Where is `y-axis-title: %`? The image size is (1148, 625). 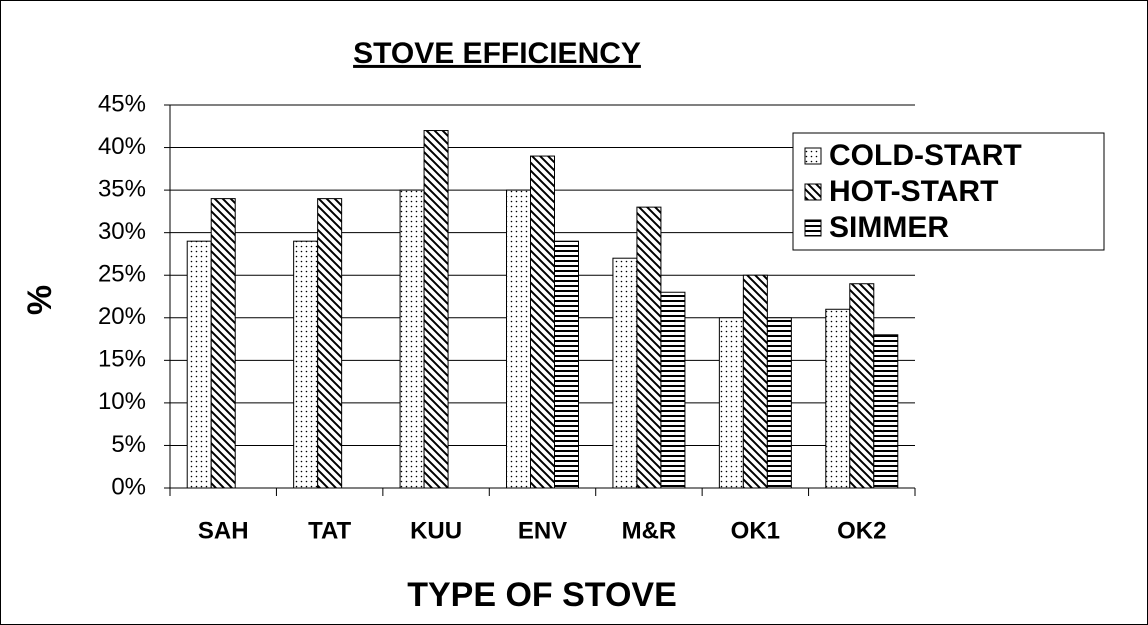 y-axis-title: % is located at coordinates (40, 300).